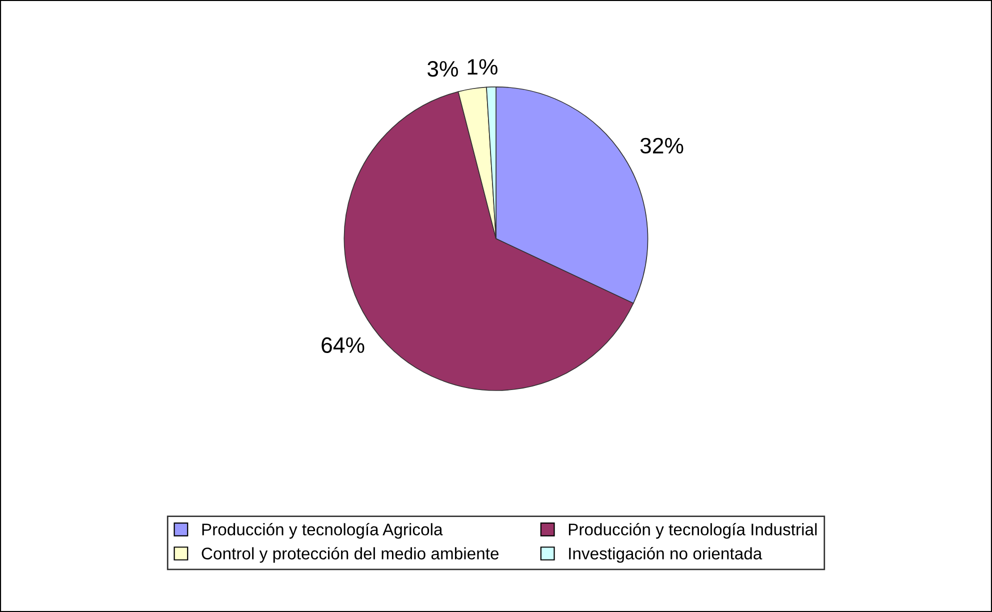  Describe the element at coordinates (483, 67) in the screenshot. I see `data-label: 1%` at that location.